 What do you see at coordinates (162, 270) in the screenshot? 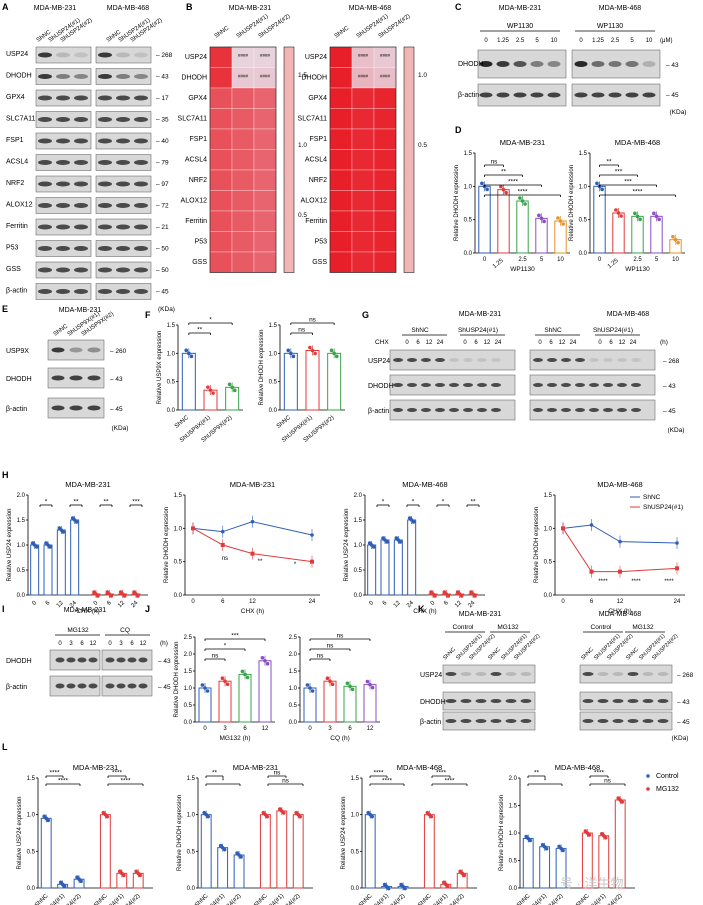
I see `panel-a-kda: – 50` at bounding box center [162, 270].